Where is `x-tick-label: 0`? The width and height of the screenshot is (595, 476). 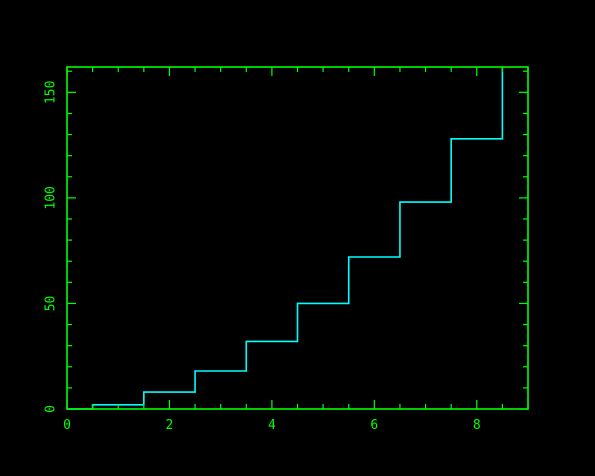 x-tick-label: 0 is located at coordinates (67, 425).